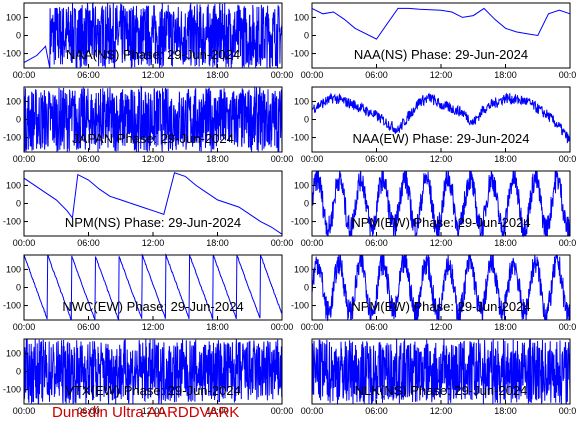 The image size is (576, 432). I want to click on chart-title: NWC(EW) Phase: 29-Jun-2024, so click(152, 306).